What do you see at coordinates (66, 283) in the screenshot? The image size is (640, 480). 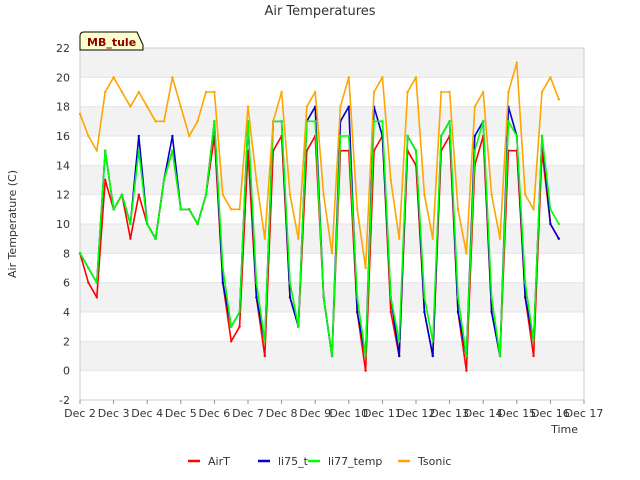 I see `y-tick-label: 6` at bounding box center [66, 283].